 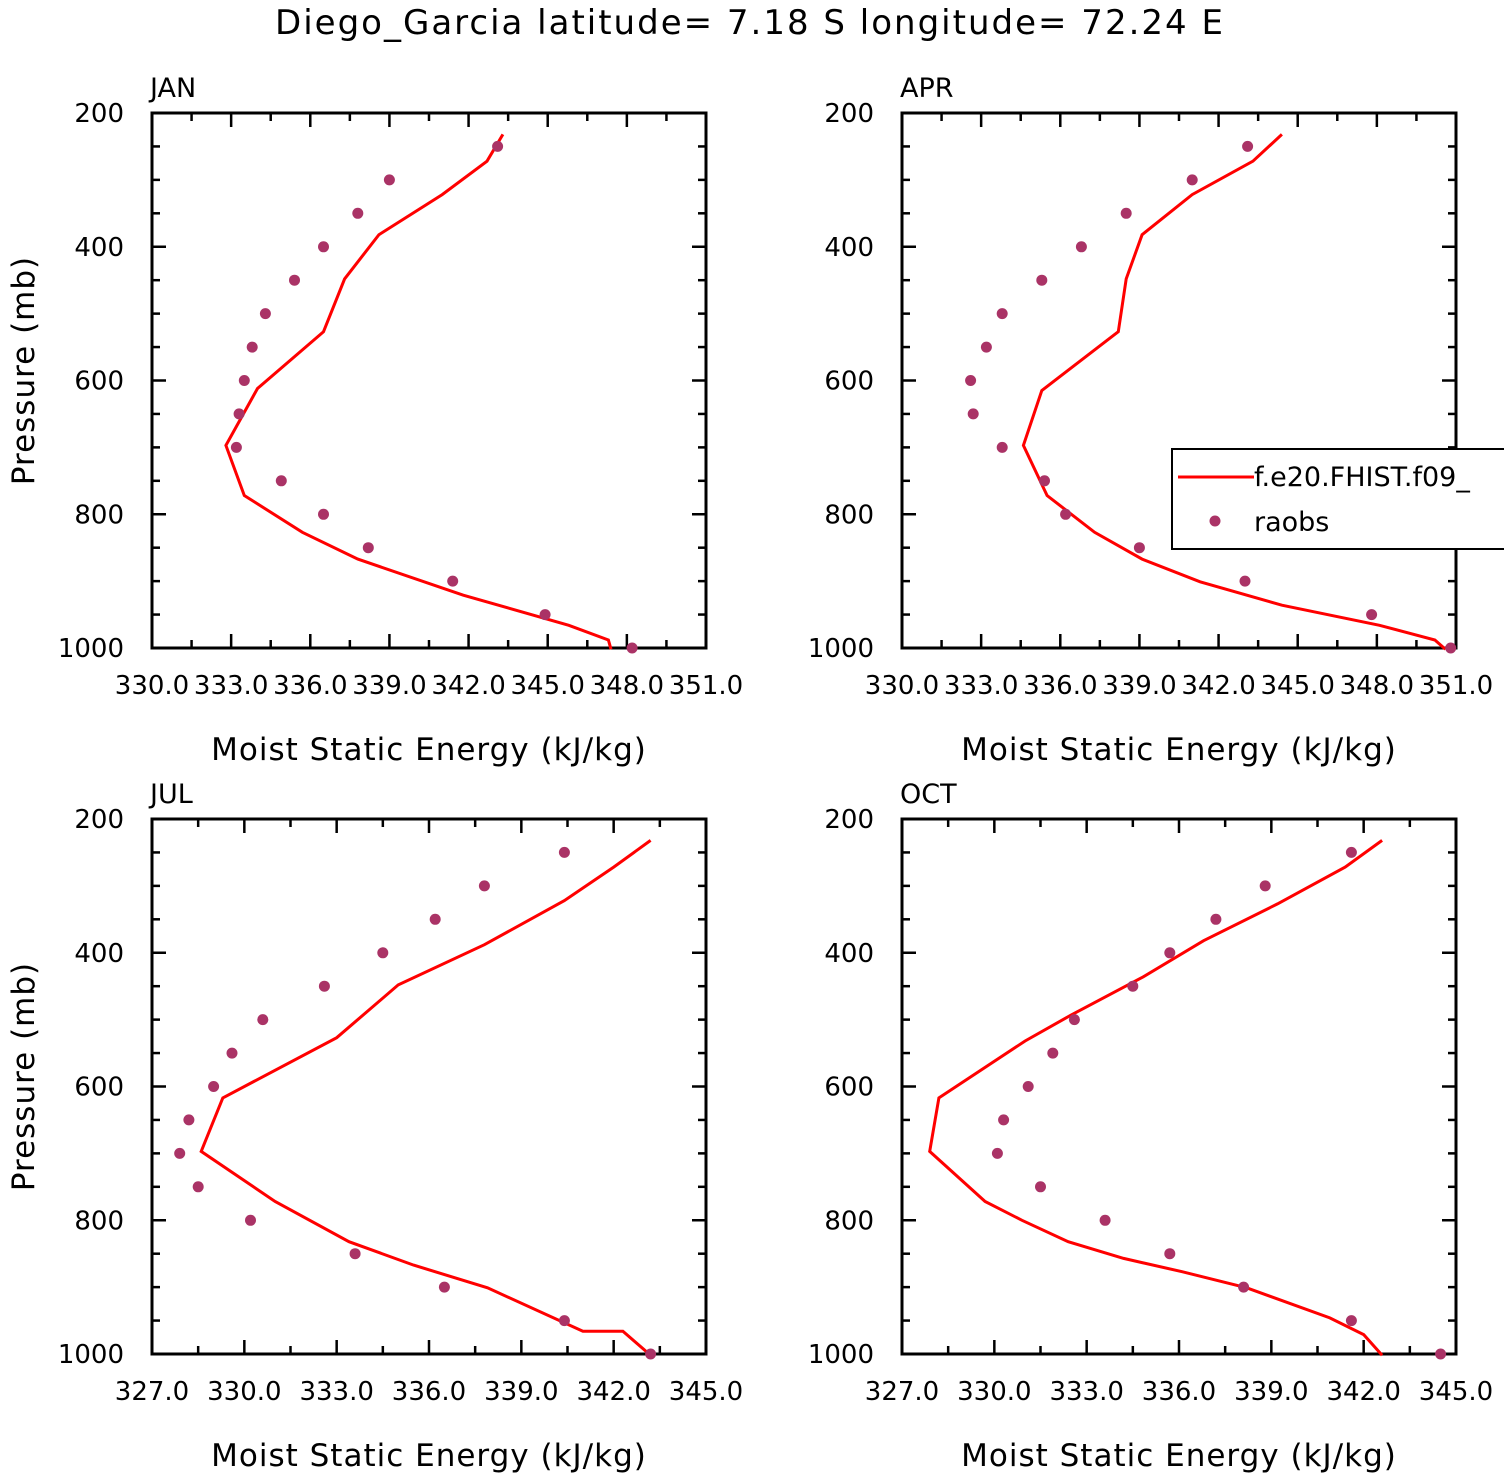 I want to click on panel-title: JAN, so click(x=172, y=88).